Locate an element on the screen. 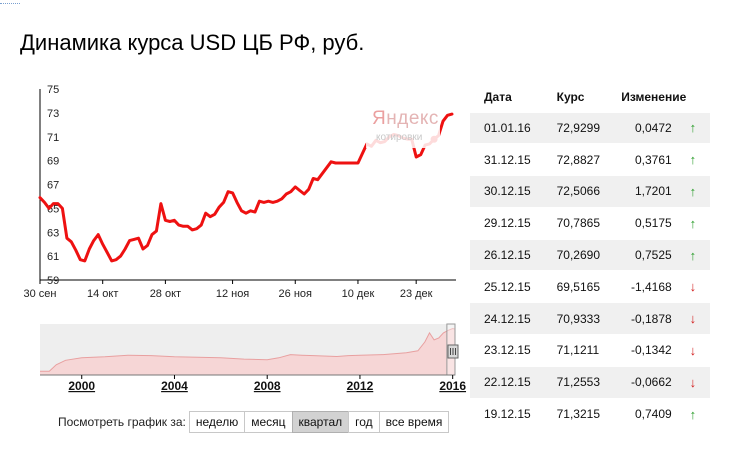 This screenshot has width=732, height=475. table-header-row: Дата Курс Изменение is located at coordinates (590, 97).